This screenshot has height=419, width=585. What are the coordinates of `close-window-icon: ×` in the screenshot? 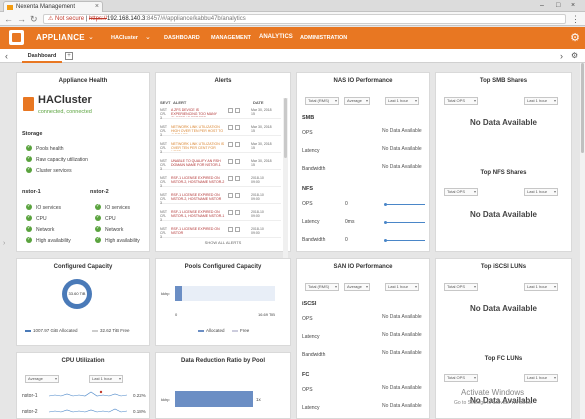 It's located at (573, 5).